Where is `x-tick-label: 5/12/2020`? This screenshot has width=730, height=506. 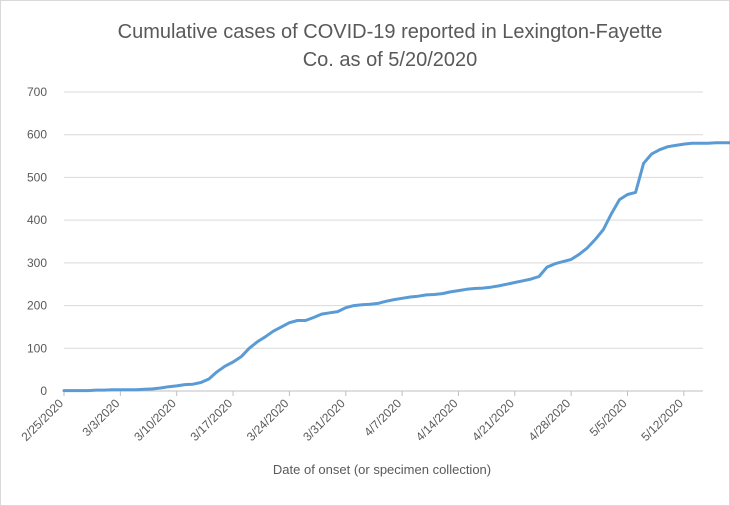
x-tick-label: 5/12/2020 is located at coordinates (662, 420).